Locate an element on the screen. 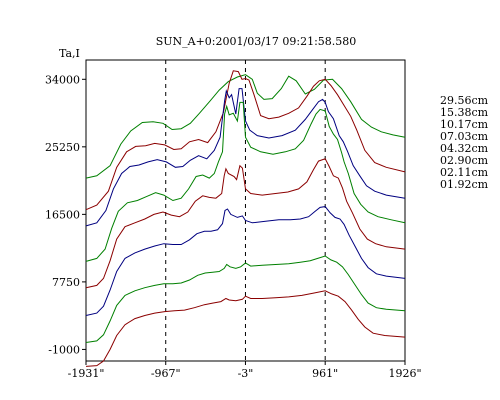 This screenshot has height=400, width=500. x-tick-label-3: 961" is located at coordinates (325, 373).